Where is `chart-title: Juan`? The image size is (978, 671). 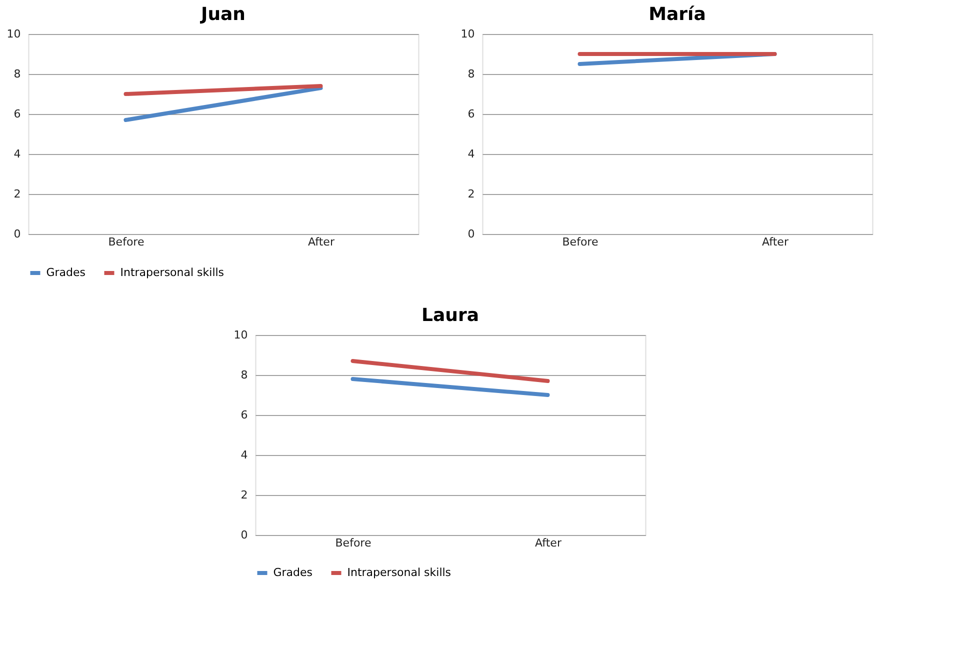
chart-title: Juan is located at coordinates (222, 14).